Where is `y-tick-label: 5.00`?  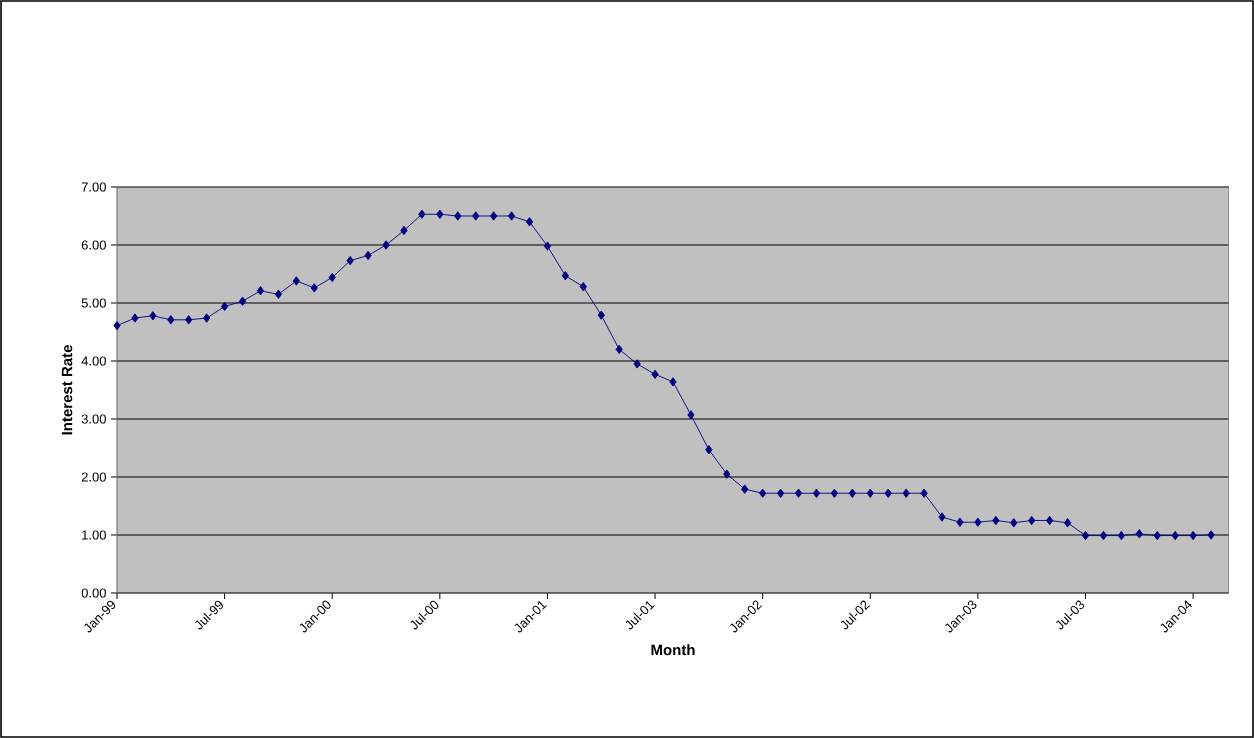 y-tick-label: 5.00 is located at coordinates (93, 303).